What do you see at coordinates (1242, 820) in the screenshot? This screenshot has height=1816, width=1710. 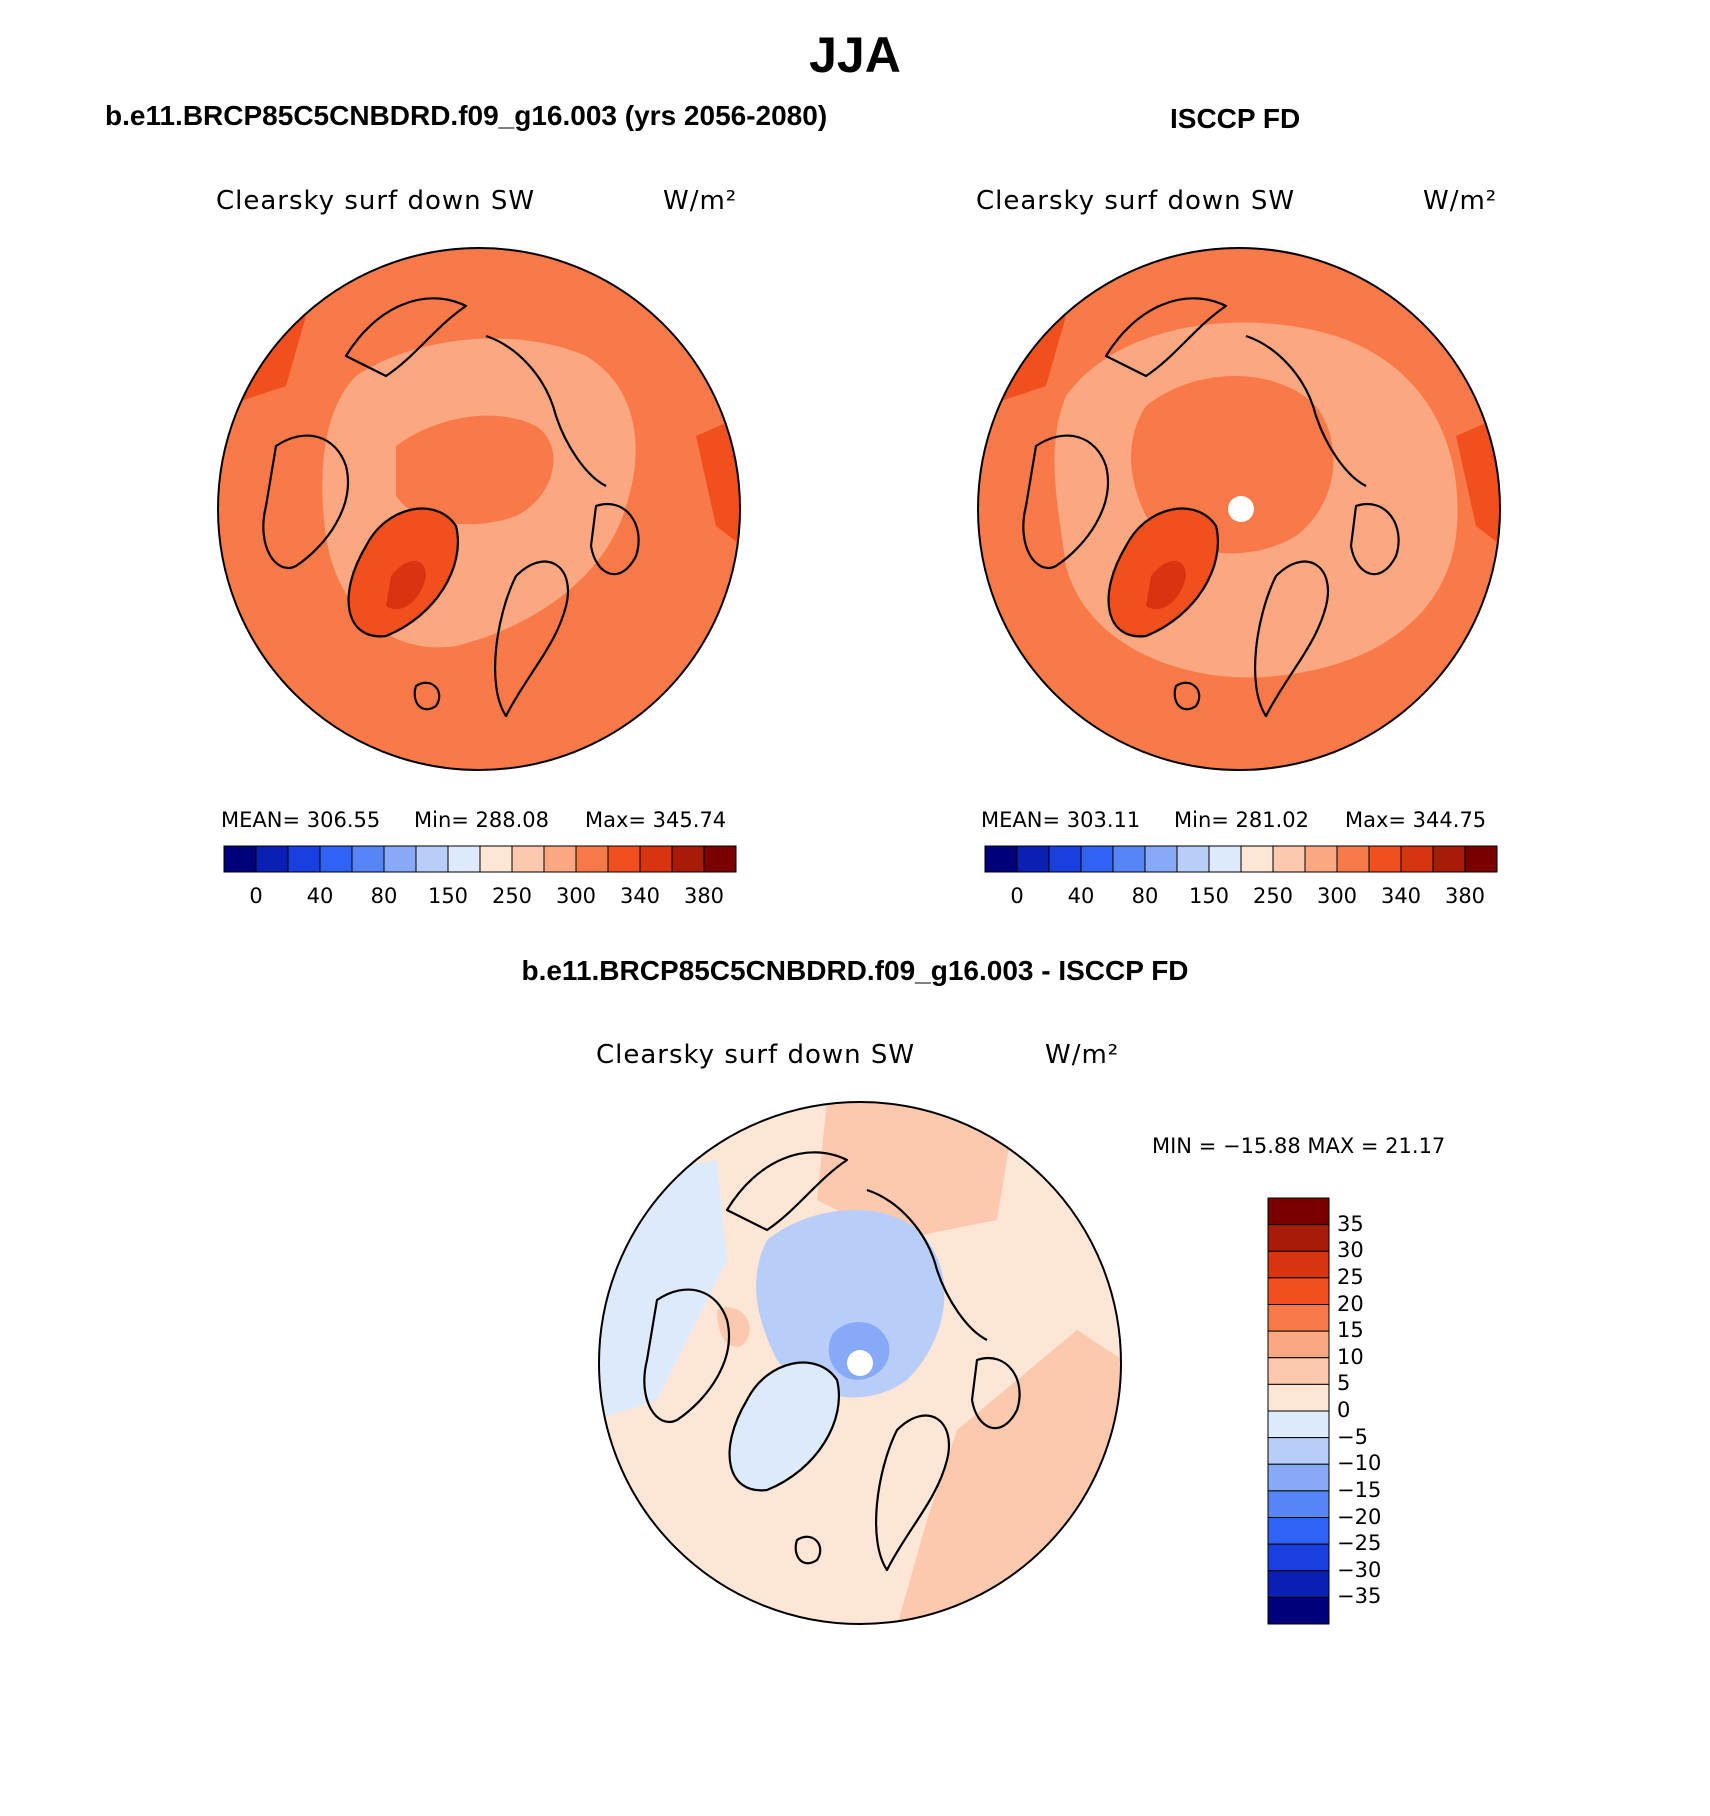 I see `panel-2-min: Min= 281.02` at bounding box center [1242, 820].